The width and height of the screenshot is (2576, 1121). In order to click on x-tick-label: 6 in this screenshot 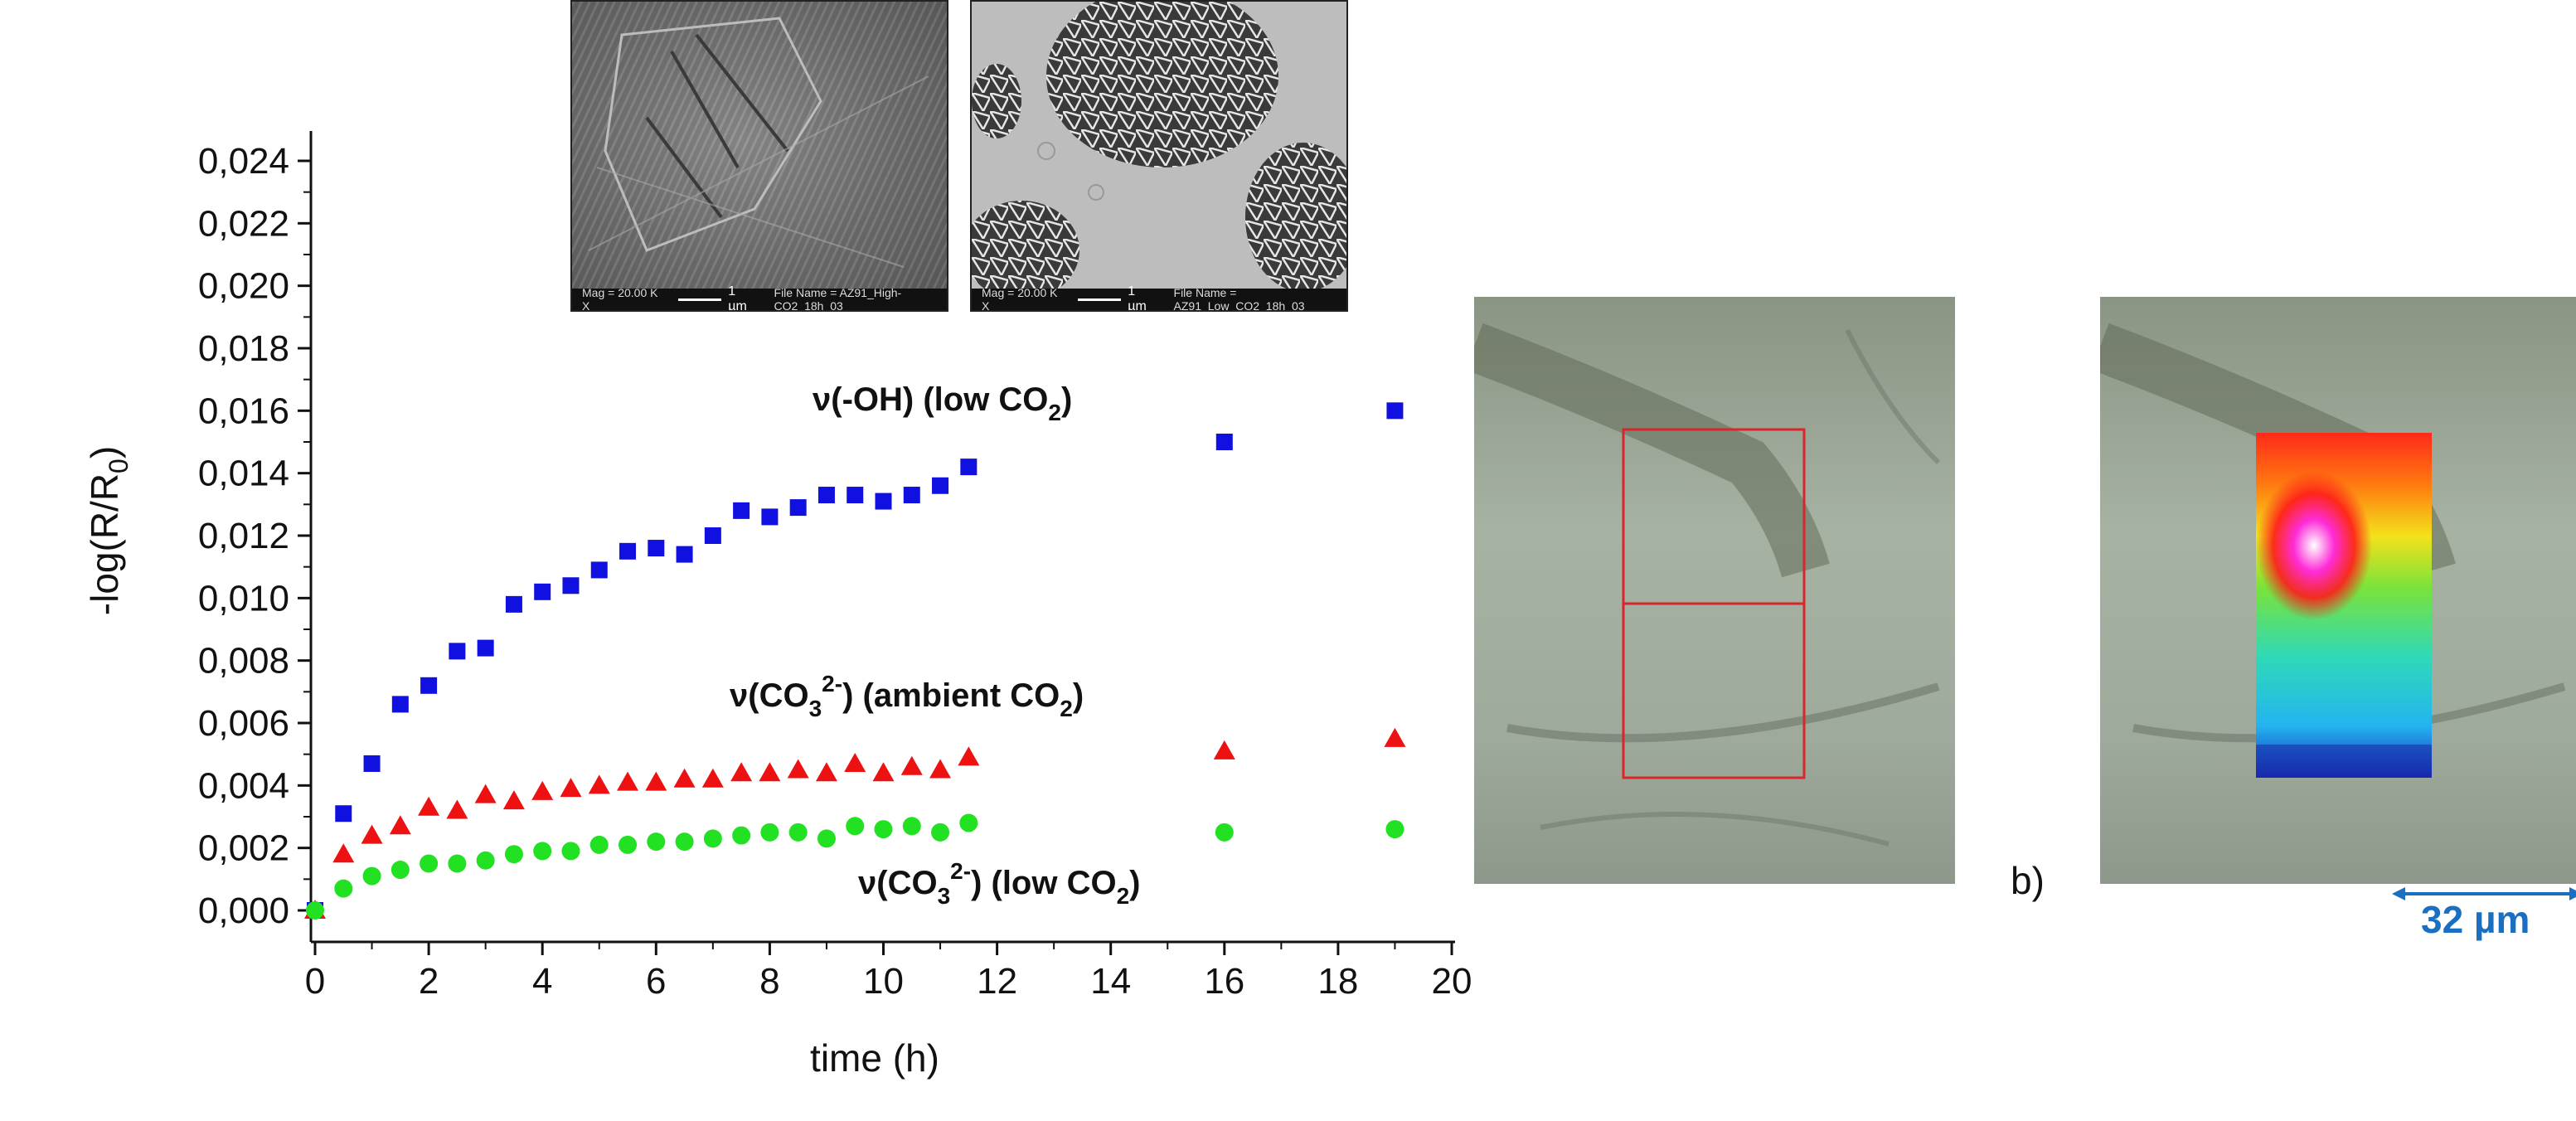, I will do `click(656, 981)`.